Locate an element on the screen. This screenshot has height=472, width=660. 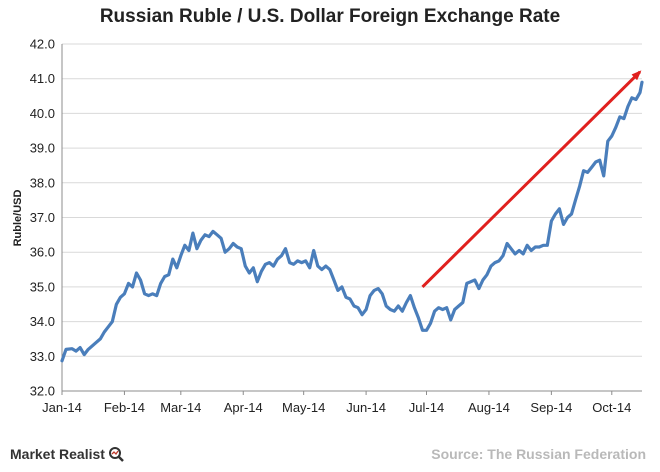
y-tick-label: 41.0 is located at coordinates (42, 78).